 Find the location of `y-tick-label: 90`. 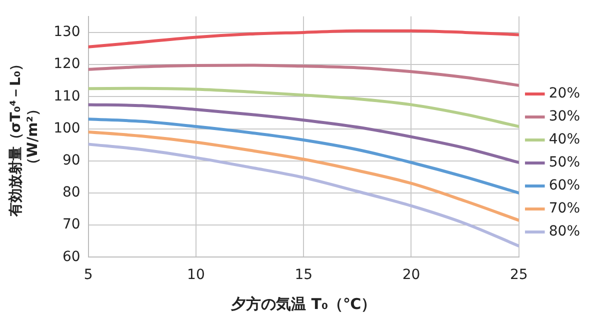

y-tick-label: 90 is located at coordinates (71, 160).